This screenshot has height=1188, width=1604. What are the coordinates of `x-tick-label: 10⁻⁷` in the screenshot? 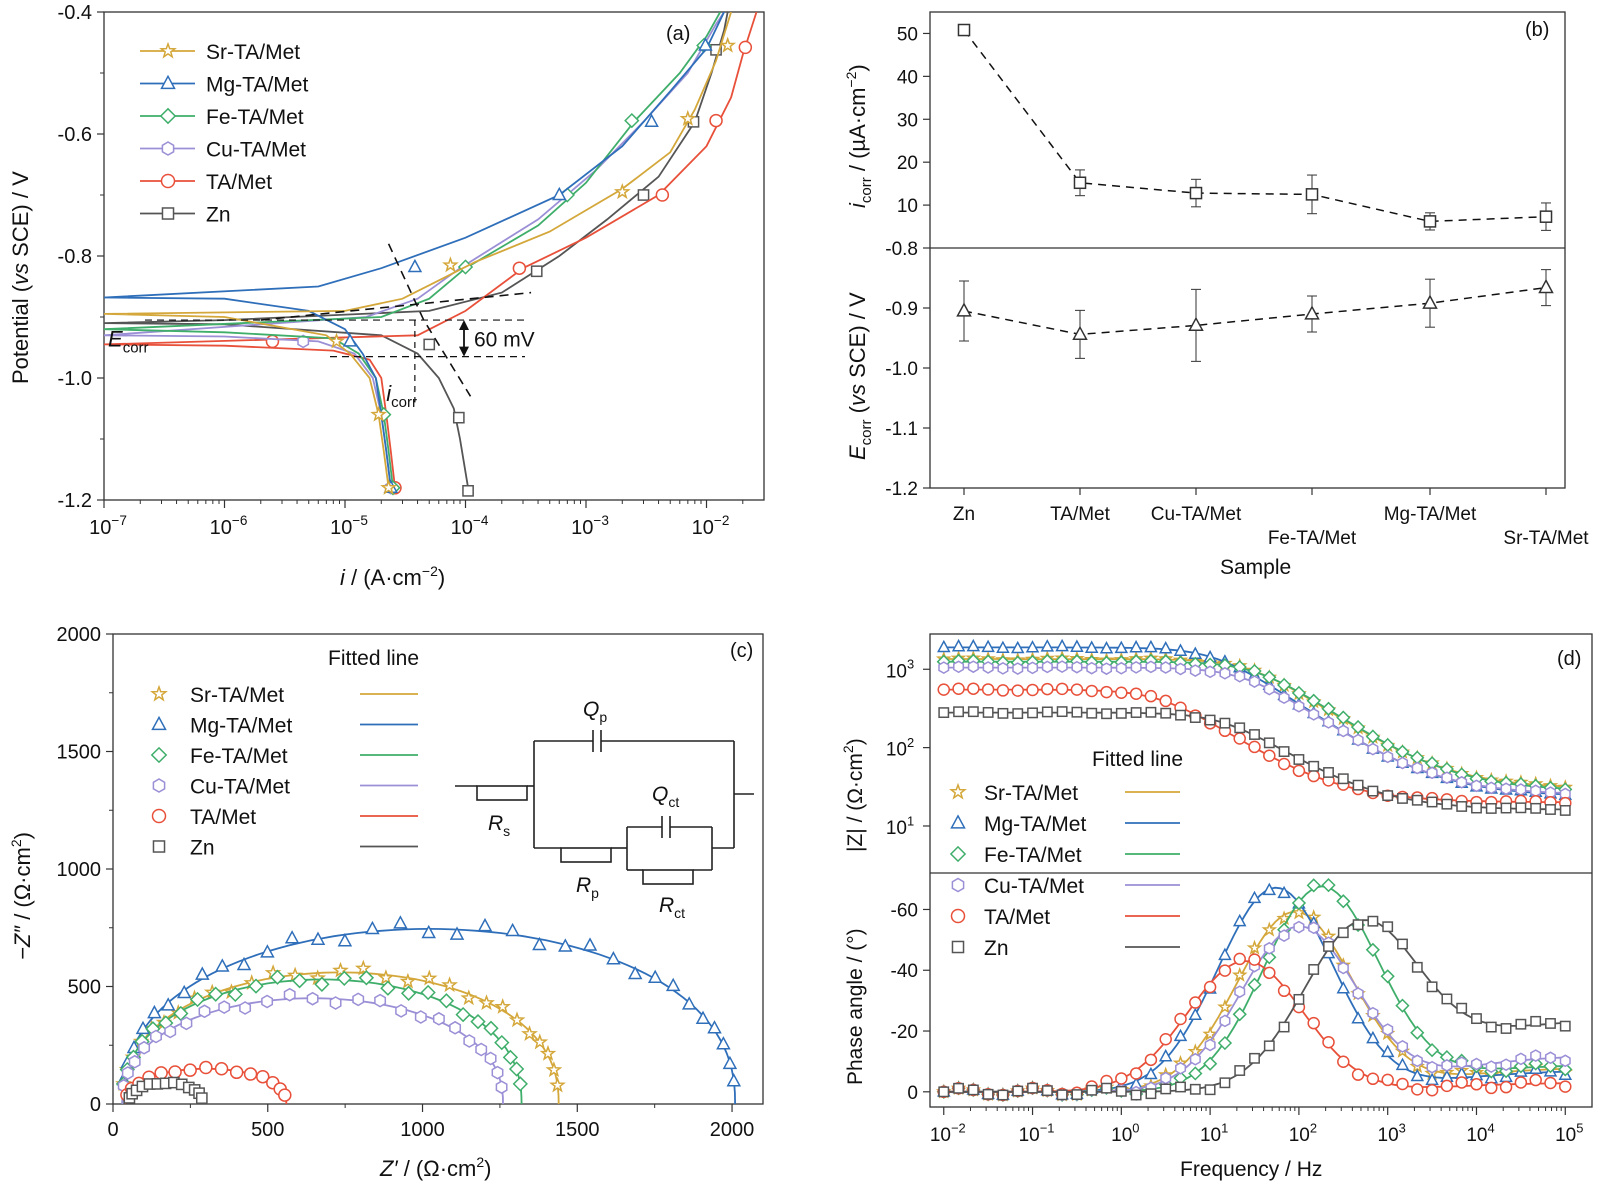 It's located at (108, 526).